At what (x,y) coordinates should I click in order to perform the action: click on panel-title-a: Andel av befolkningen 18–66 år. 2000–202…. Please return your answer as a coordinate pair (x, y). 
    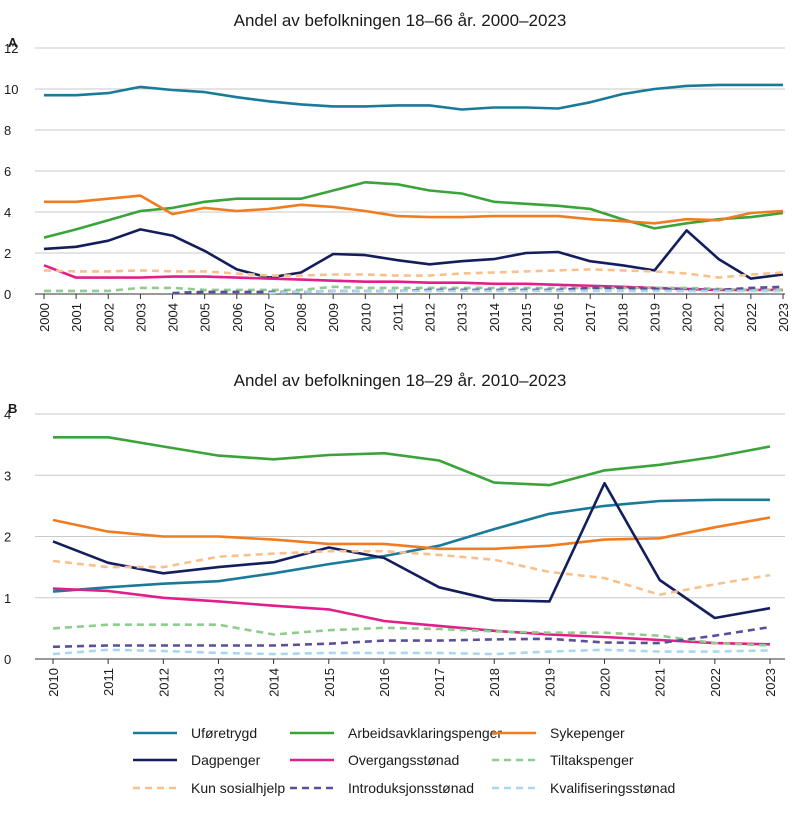
    Looking at the image, I should click on (400, 20).